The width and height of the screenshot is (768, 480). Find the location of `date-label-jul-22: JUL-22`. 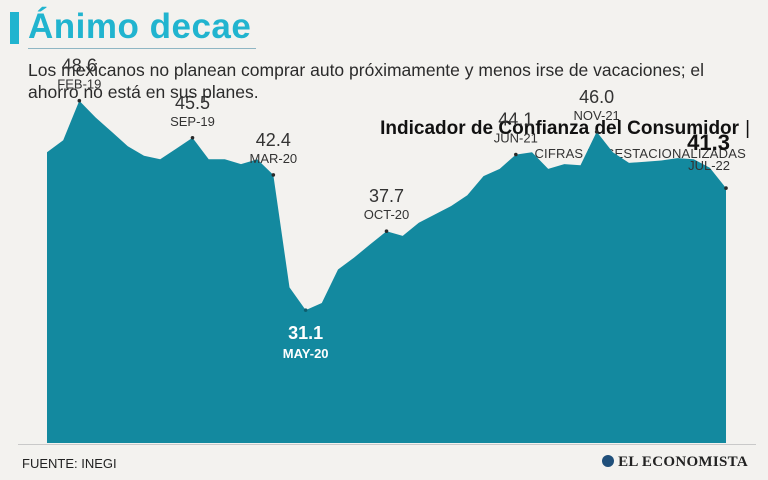

date-label-jul-22: JUL-22 is located at coordinates (709, 165).